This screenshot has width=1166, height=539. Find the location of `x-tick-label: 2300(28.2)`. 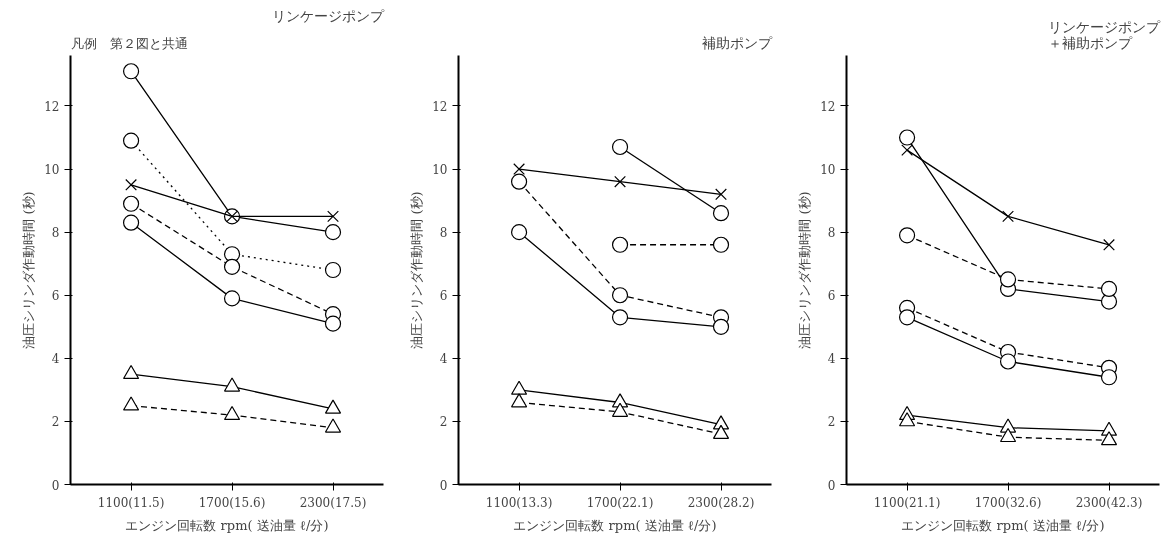

x-tick-label: 2300(28.2) is located at coordinates (721, 502).